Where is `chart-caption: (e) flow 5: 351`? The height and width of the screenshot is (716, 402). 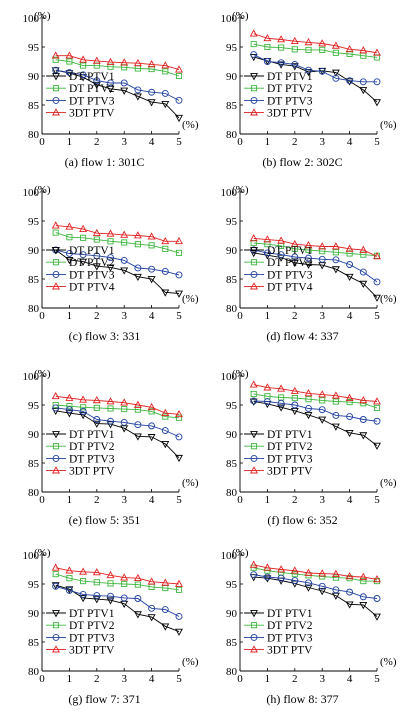 chart-caption: (e) flow 5: 351 is located at coordinates (105, 520).